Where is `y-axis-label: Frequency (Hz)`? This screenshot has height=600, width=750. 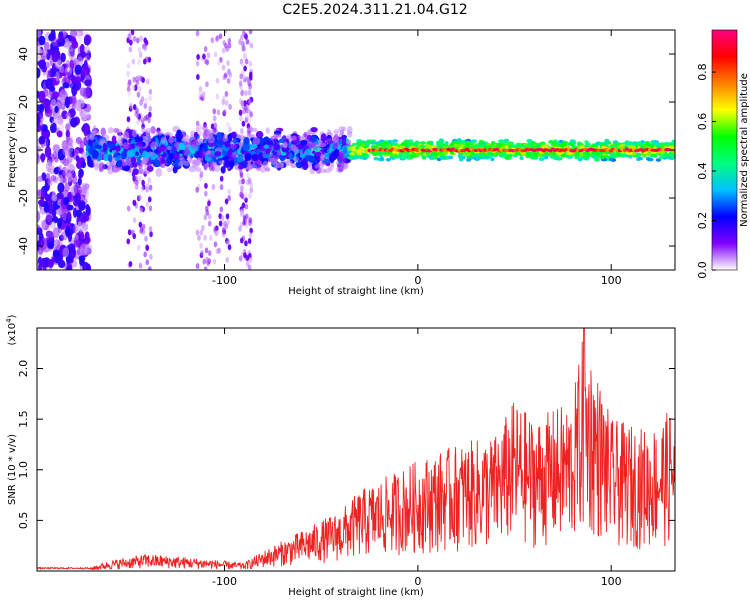
y-axis-label: Frequency (Hz) is located at coordinates (12, 150).